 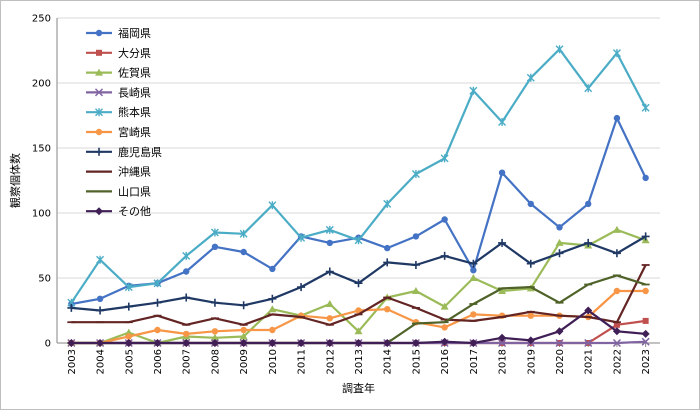 I want to click on legend-item: 長崎県, so click(x=118, y=92).